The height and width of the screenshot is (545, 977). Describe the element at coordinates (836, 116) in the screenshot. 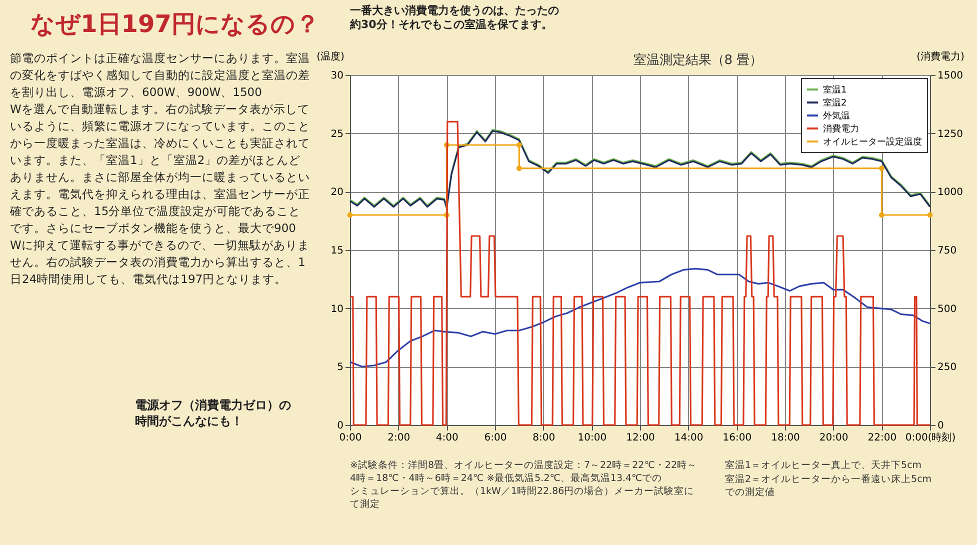

I see `legend-label: 外気温` at that location.